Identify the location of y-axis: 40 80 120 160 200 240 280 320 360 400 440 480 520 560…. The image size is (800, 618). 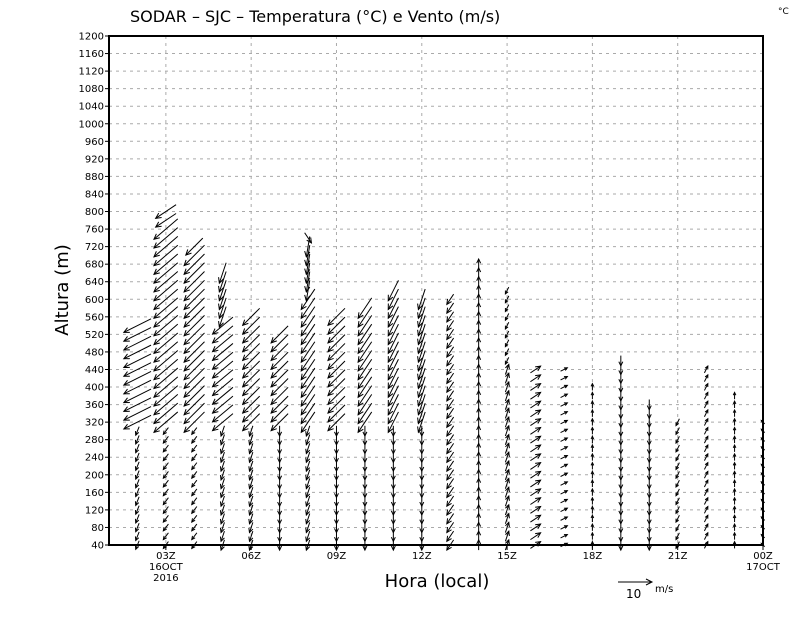
(94, 292).